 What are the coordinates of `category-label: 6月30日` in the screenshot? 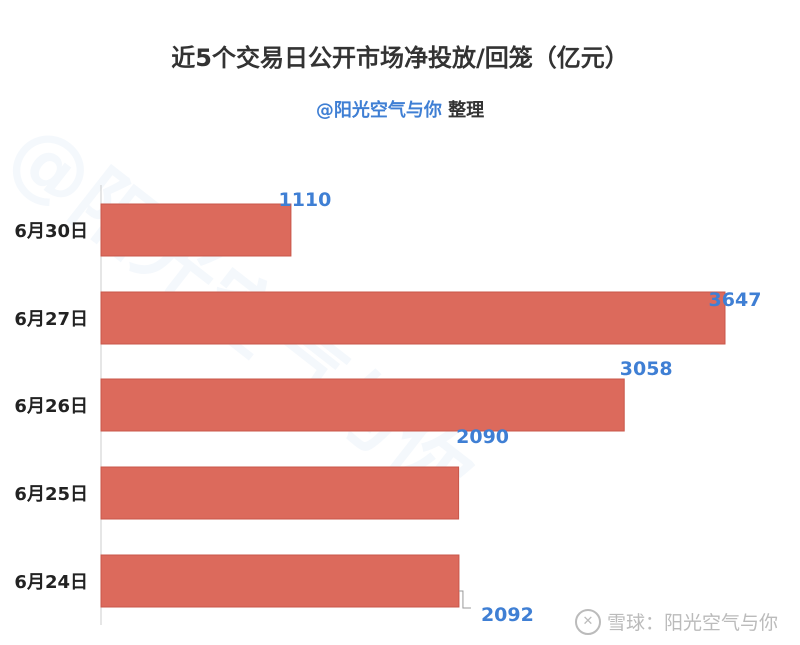 It's located at (51, 231).